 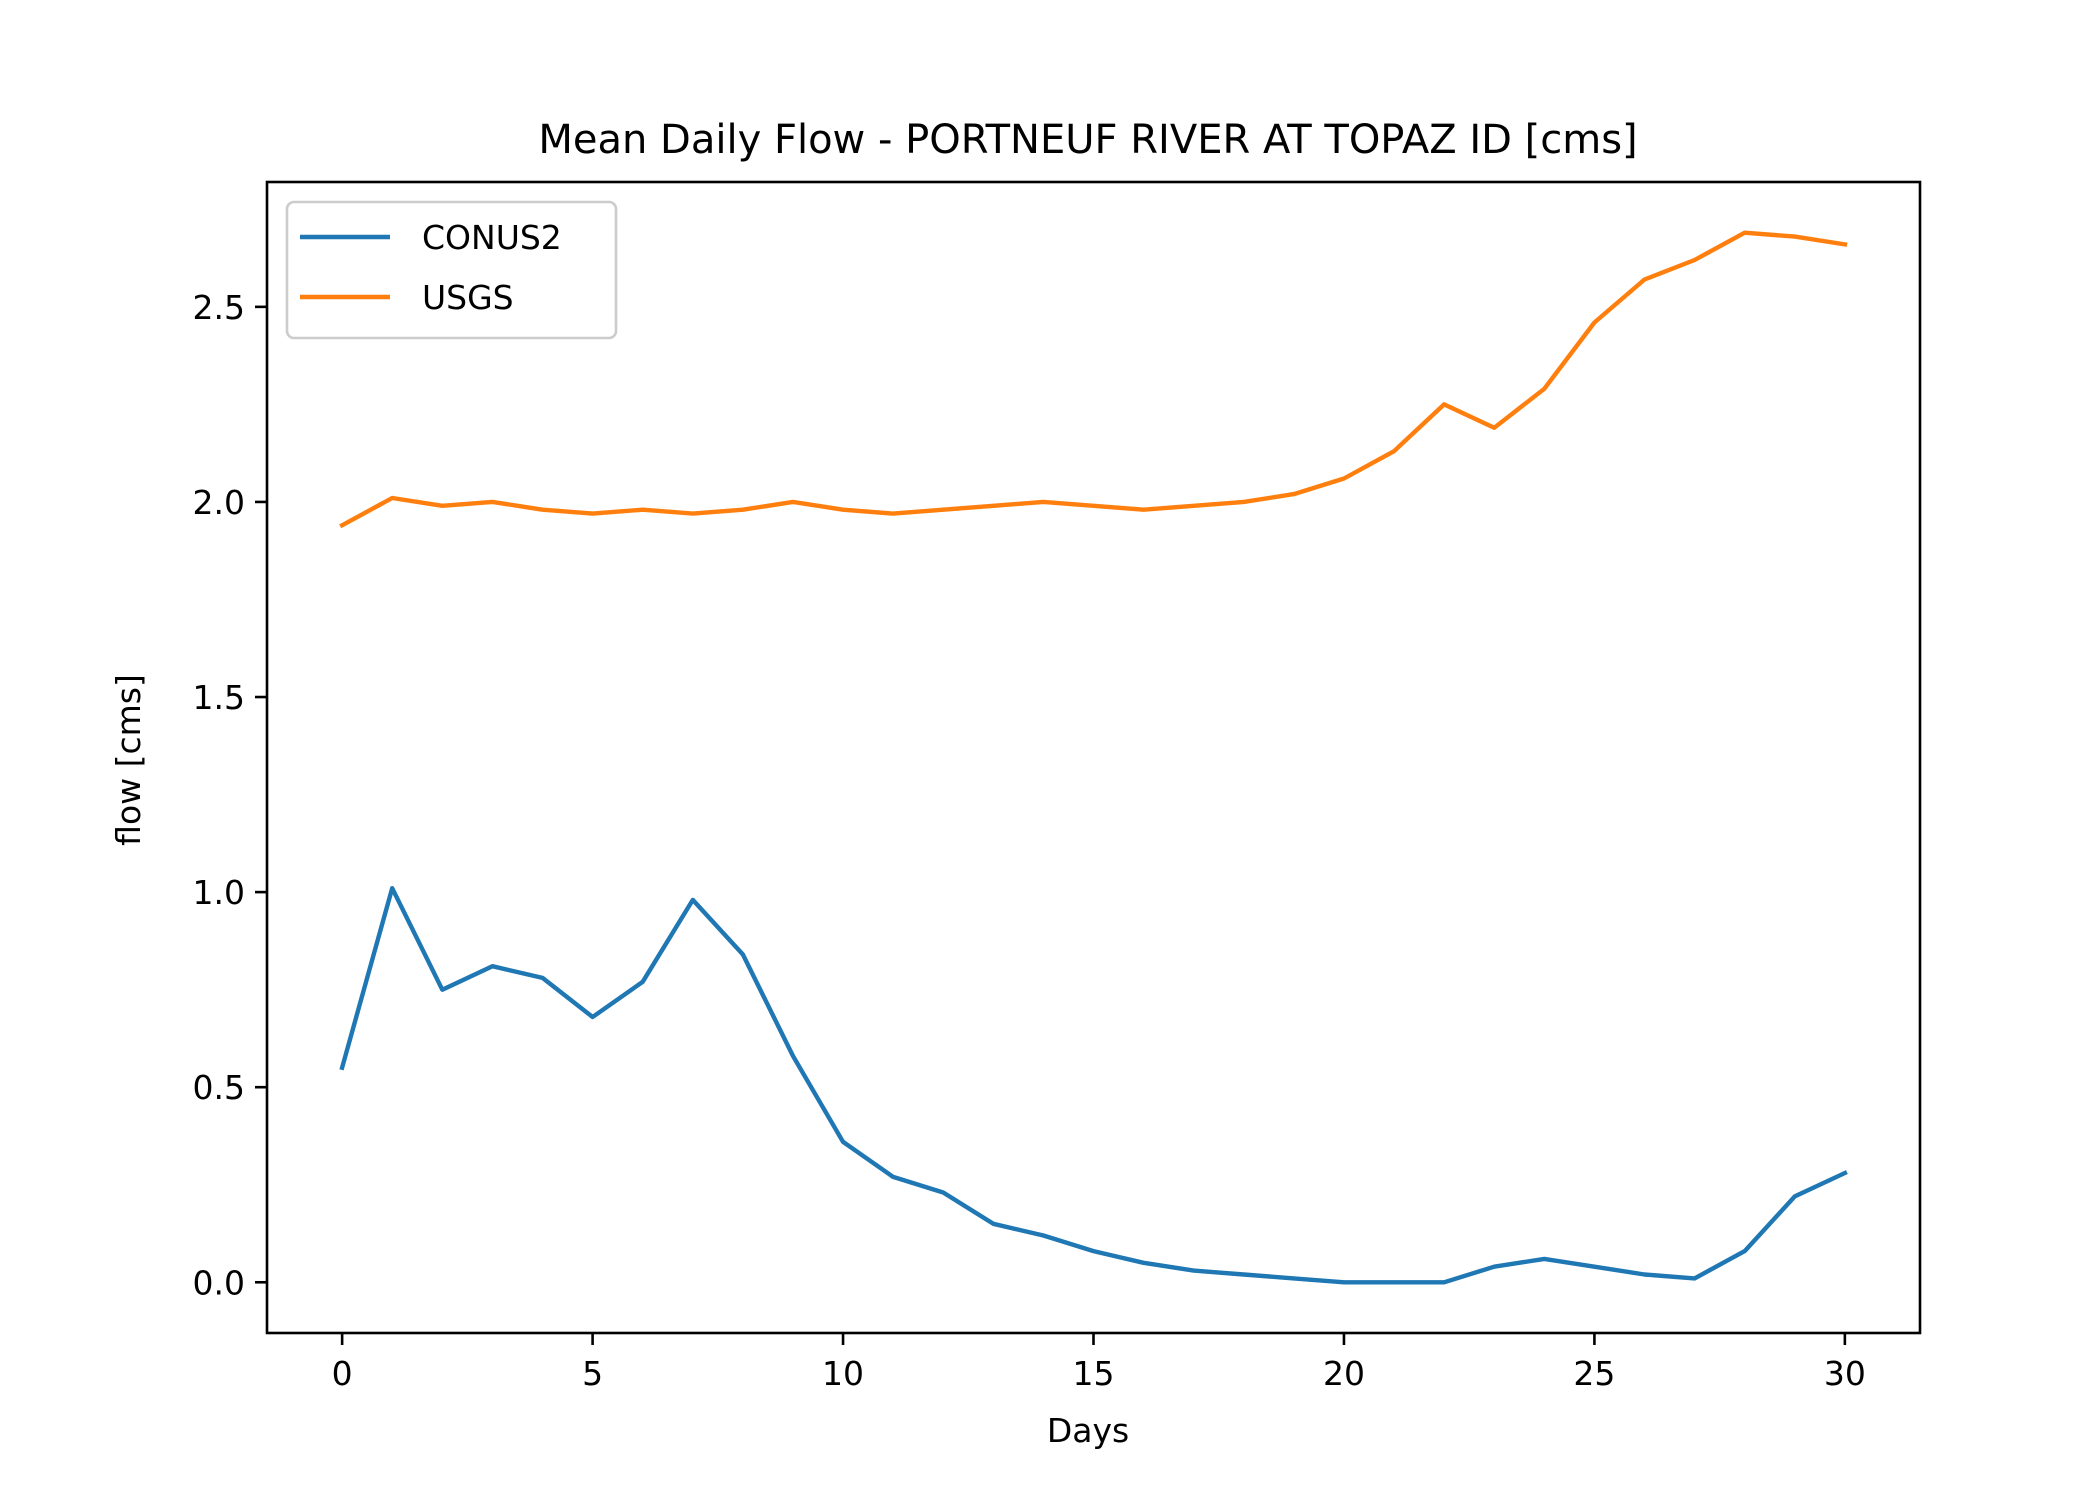 I want to click on y-tick-label: 0.5, so click(x=219, y=1087).